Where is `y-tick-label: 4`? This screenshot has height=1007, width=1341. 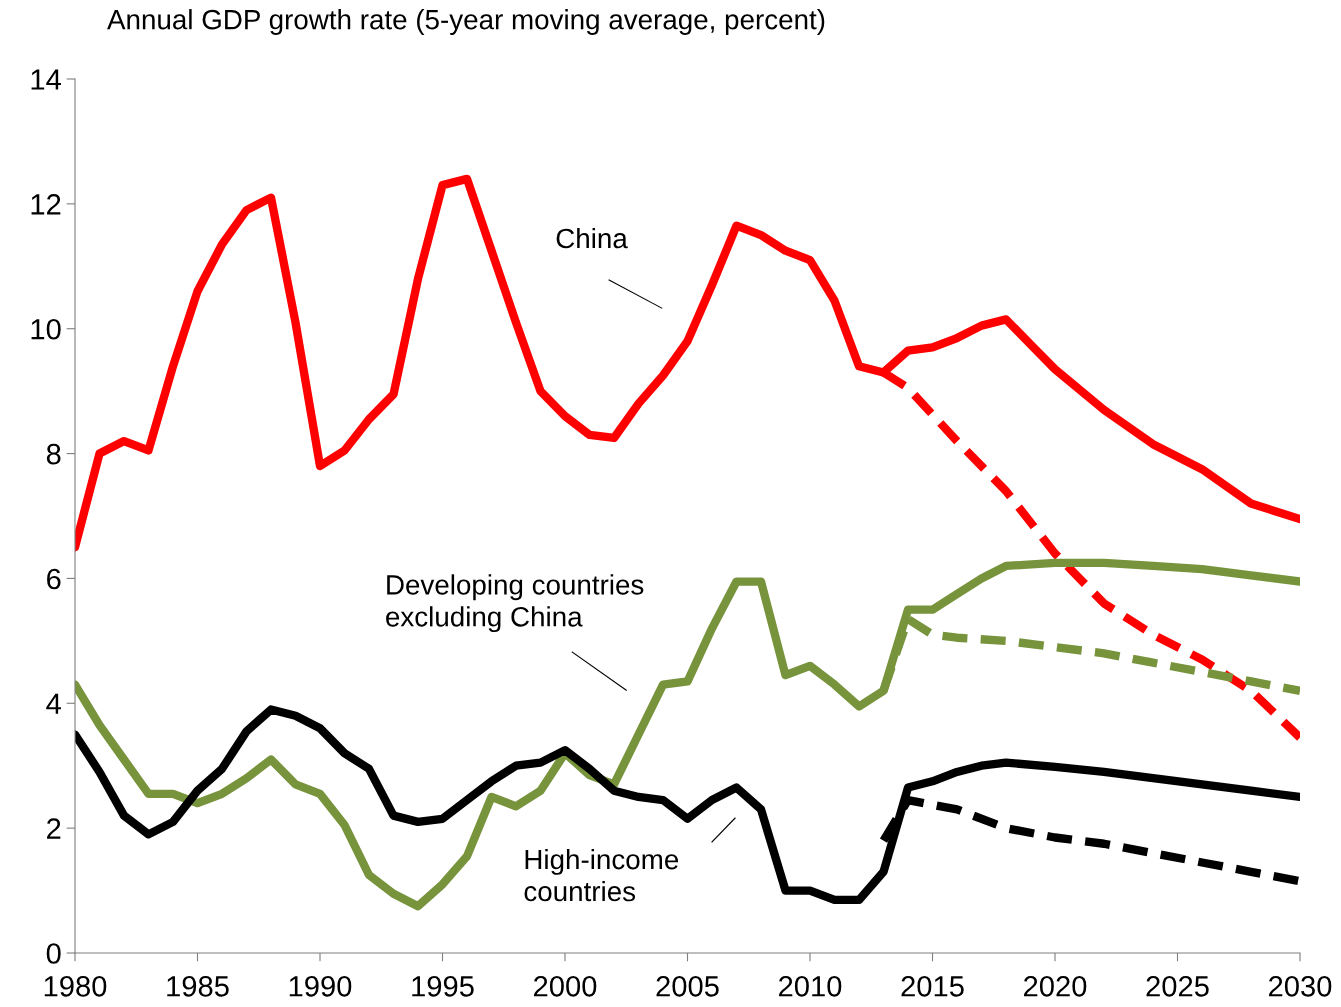
y-tick-label: 4 is located at coordinates (53, 703).